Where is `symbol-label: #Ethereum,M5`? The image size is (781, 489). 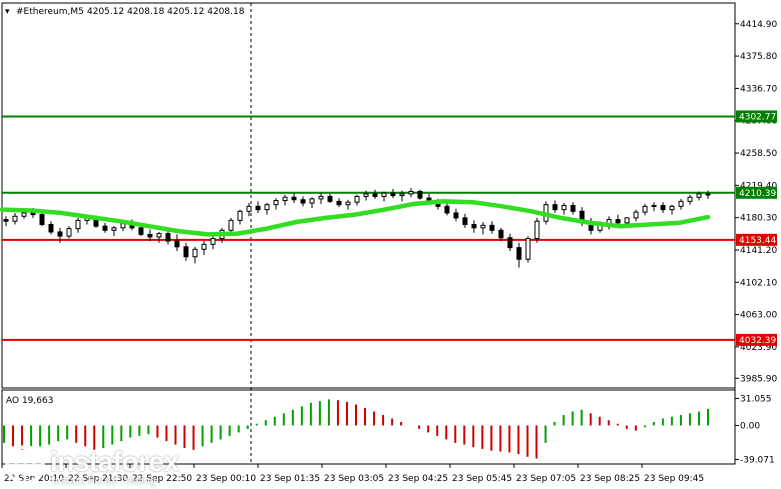 symbol-label: #Ethereum,M5 is located at coordinates (50, 12).